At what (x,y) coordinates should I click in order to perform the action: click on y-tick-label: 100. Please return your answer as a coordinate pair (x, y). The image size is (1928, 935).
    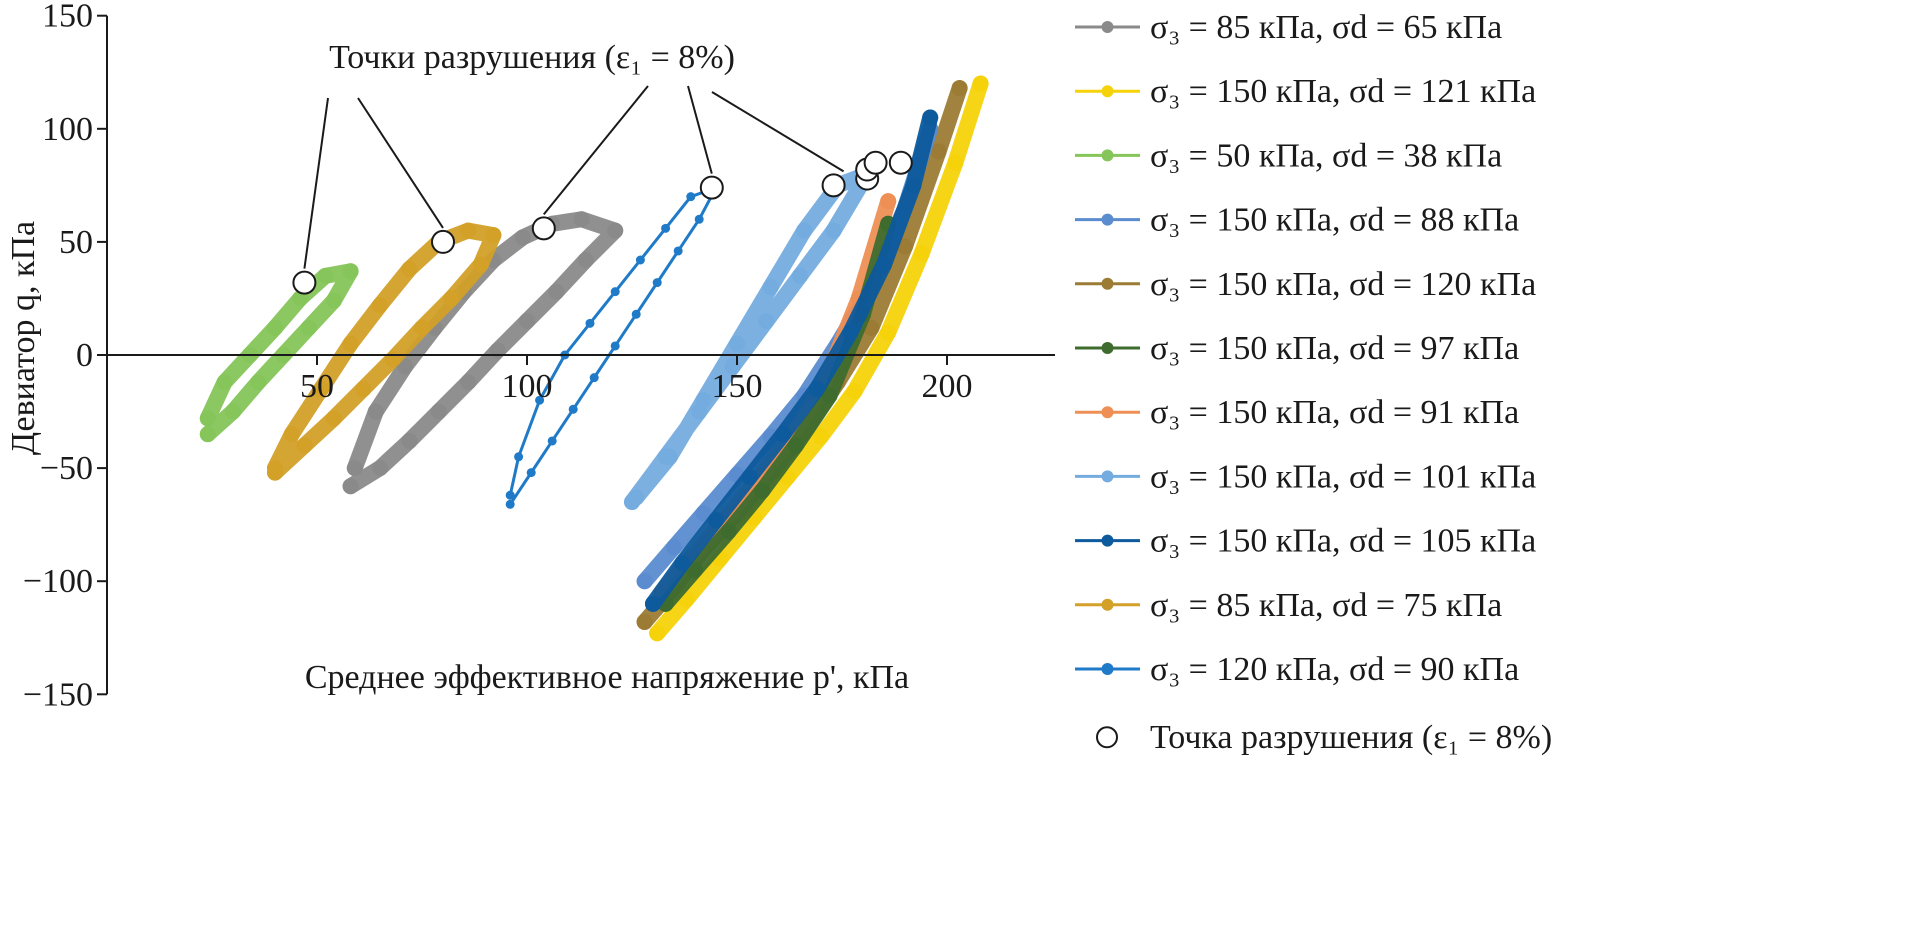
    Looking at the image, I should click on (67, 129).